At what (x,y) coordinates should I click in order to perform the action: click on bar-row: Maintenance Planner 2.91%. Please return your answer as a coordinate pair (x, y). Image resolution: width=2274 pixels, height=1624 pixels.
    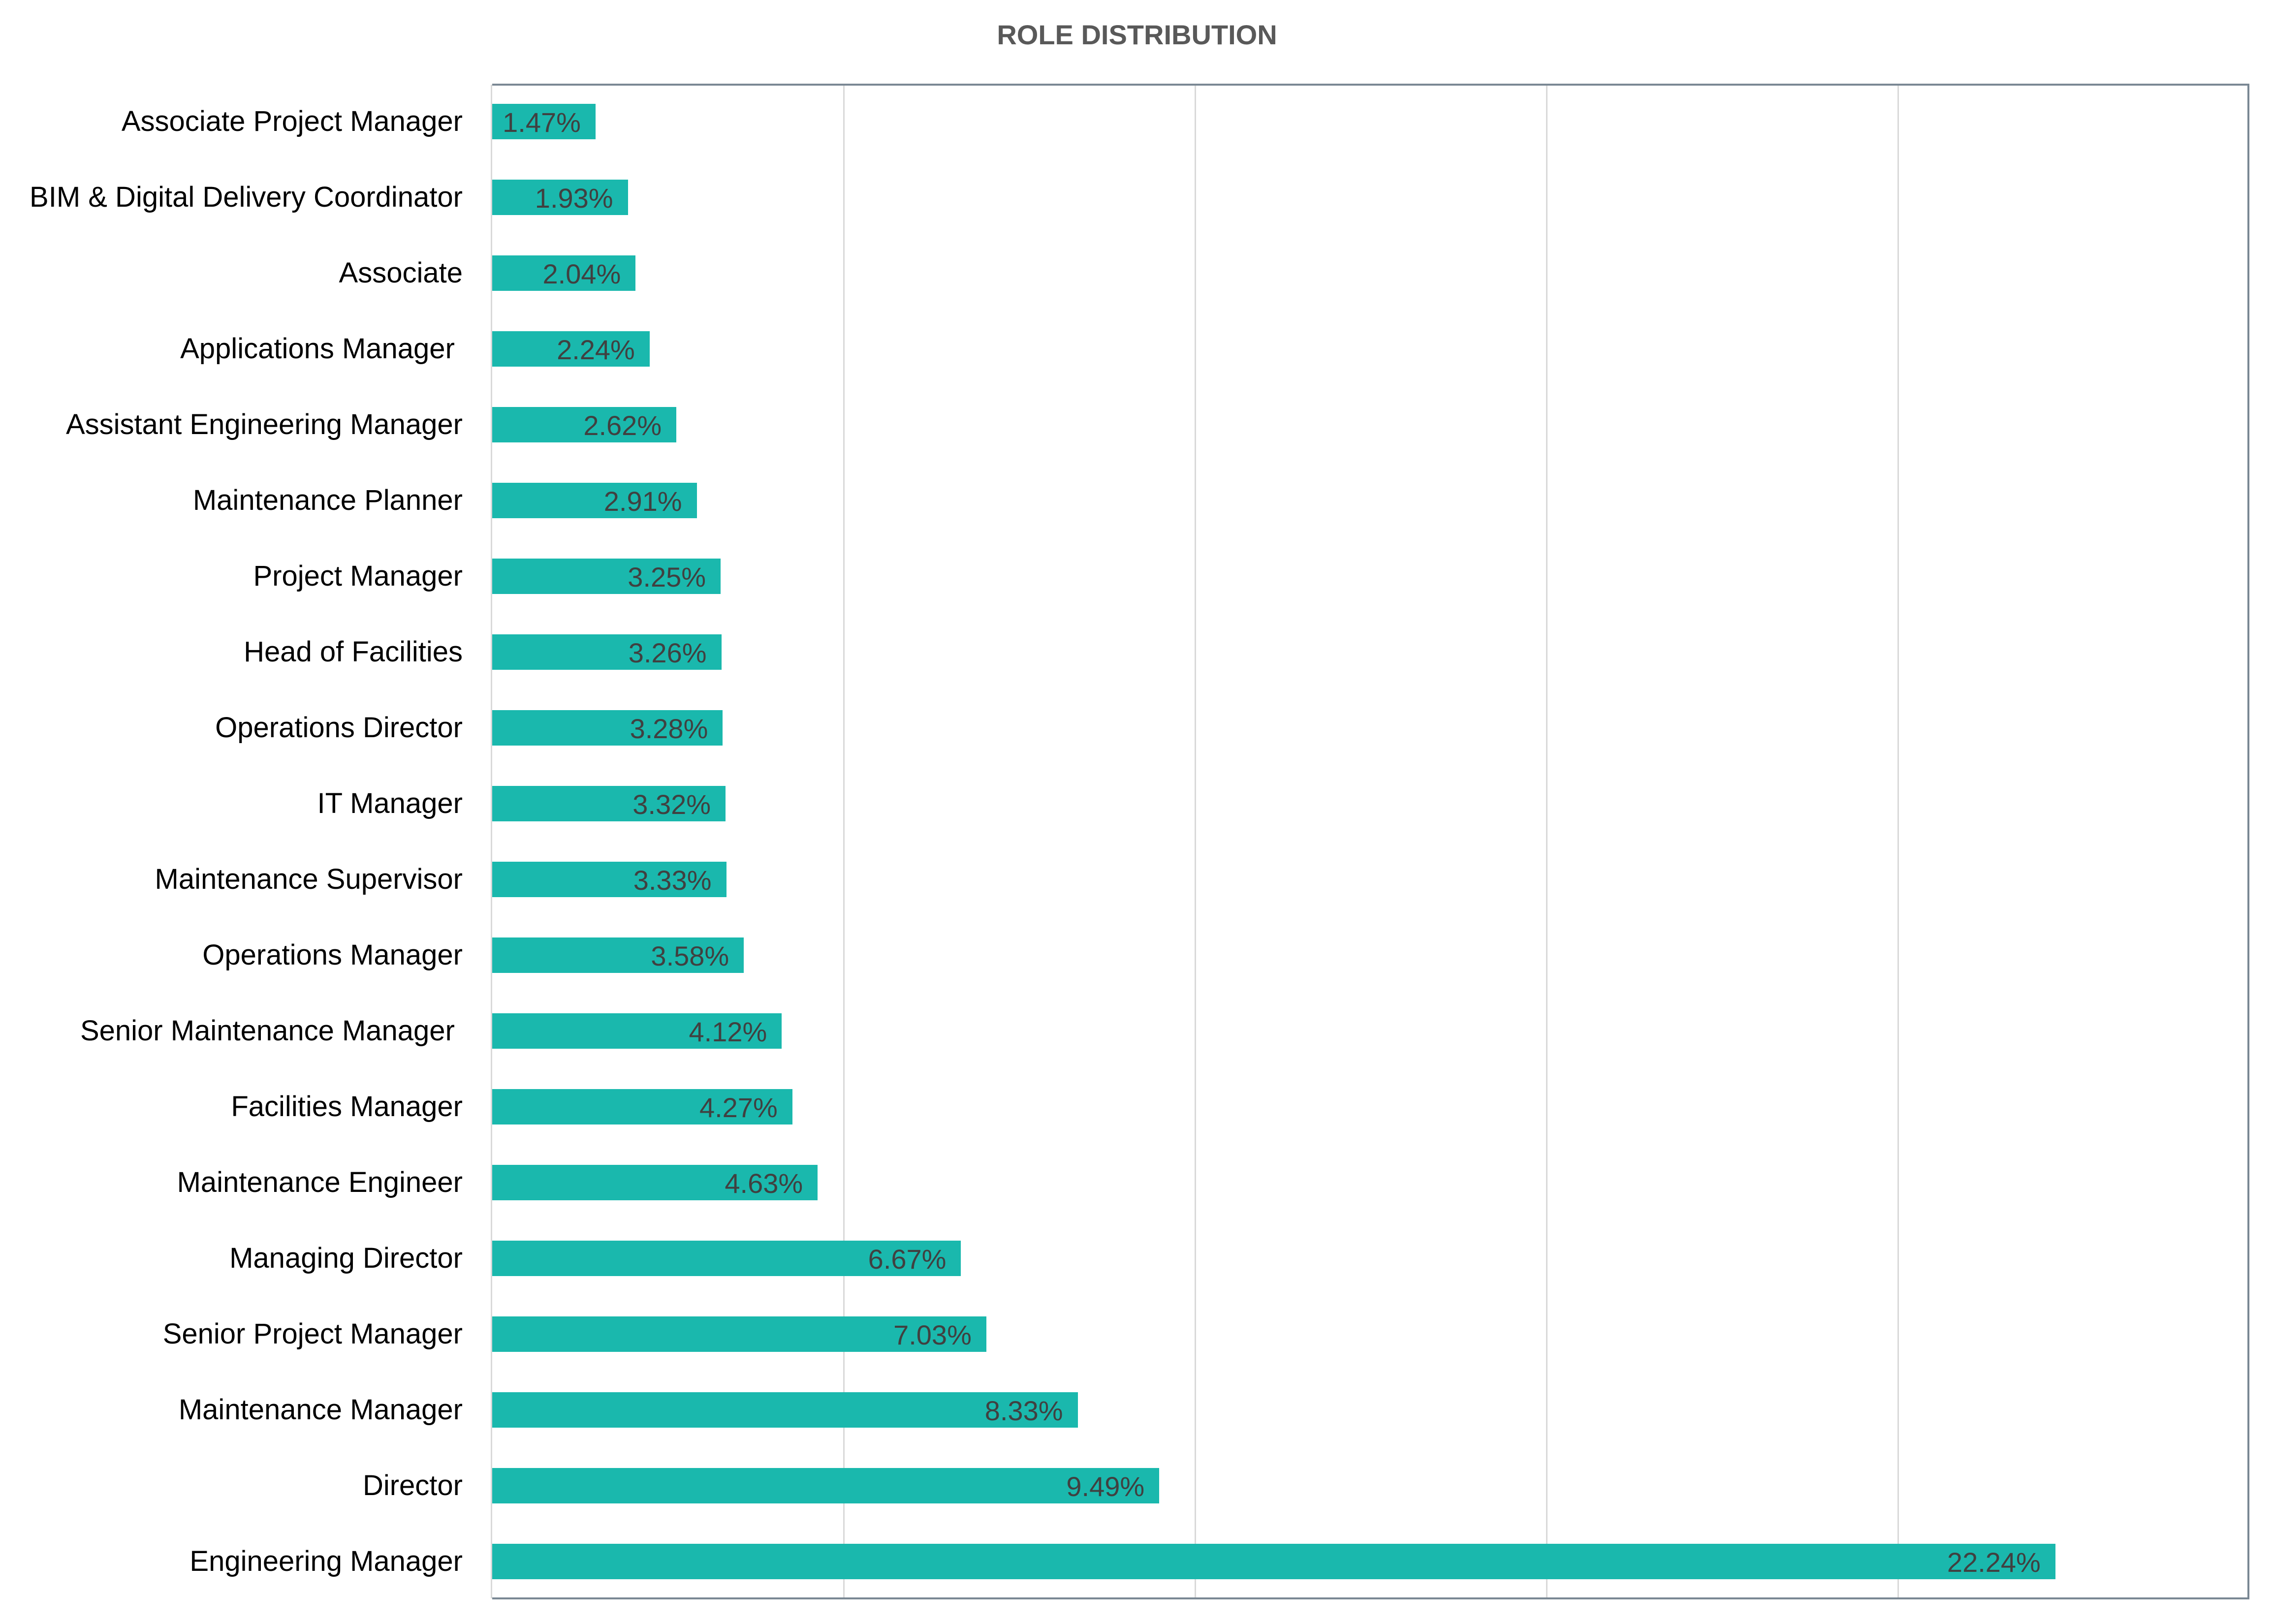
    Looking at the image, I should click on (1137, 500).